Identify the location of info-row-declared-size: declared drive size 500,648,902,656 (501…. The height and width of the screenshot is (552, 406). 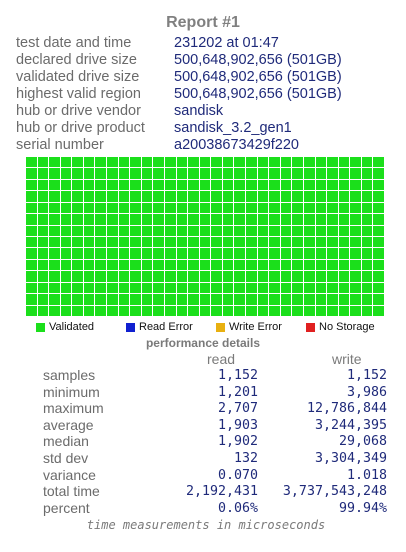
(179, 60).